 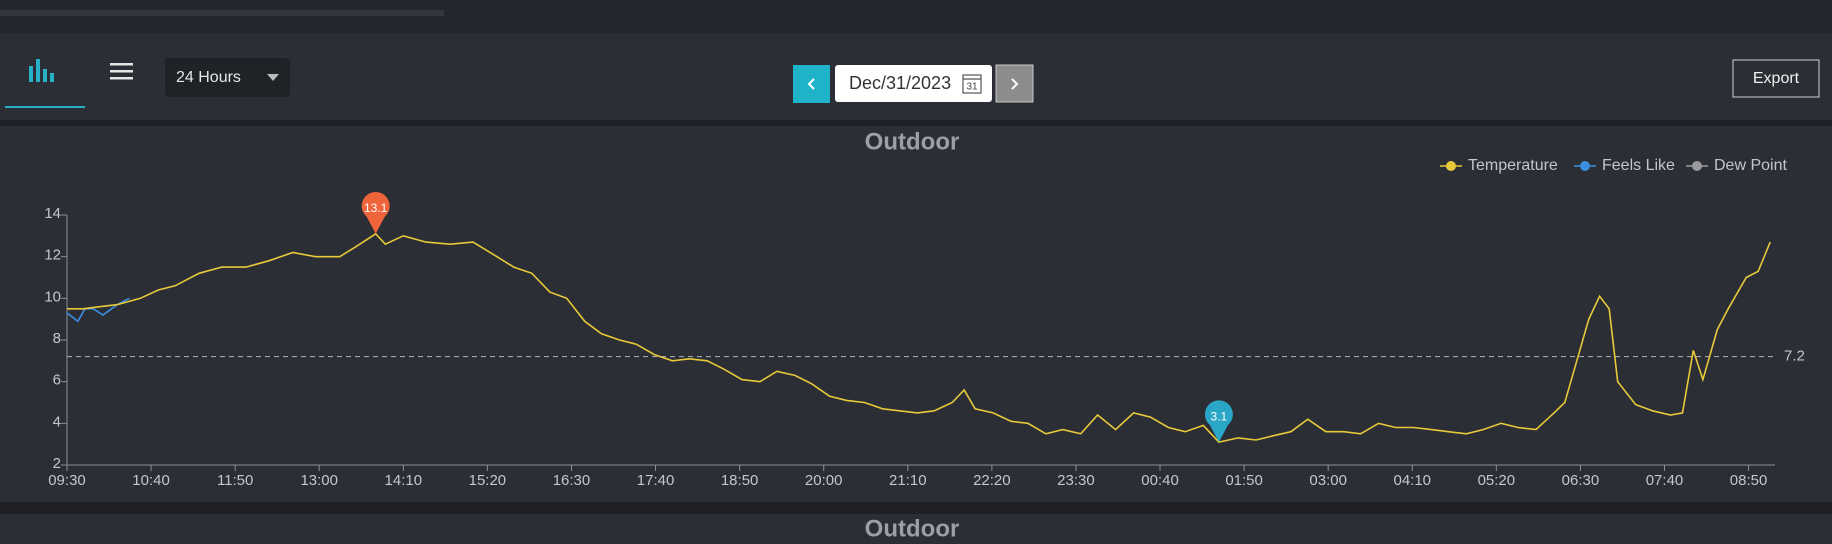 What do you see at coordinates (1581, 480) in the screenshot?
I see `x-tick-label: 06:30` at bounding box center [1581, 480].